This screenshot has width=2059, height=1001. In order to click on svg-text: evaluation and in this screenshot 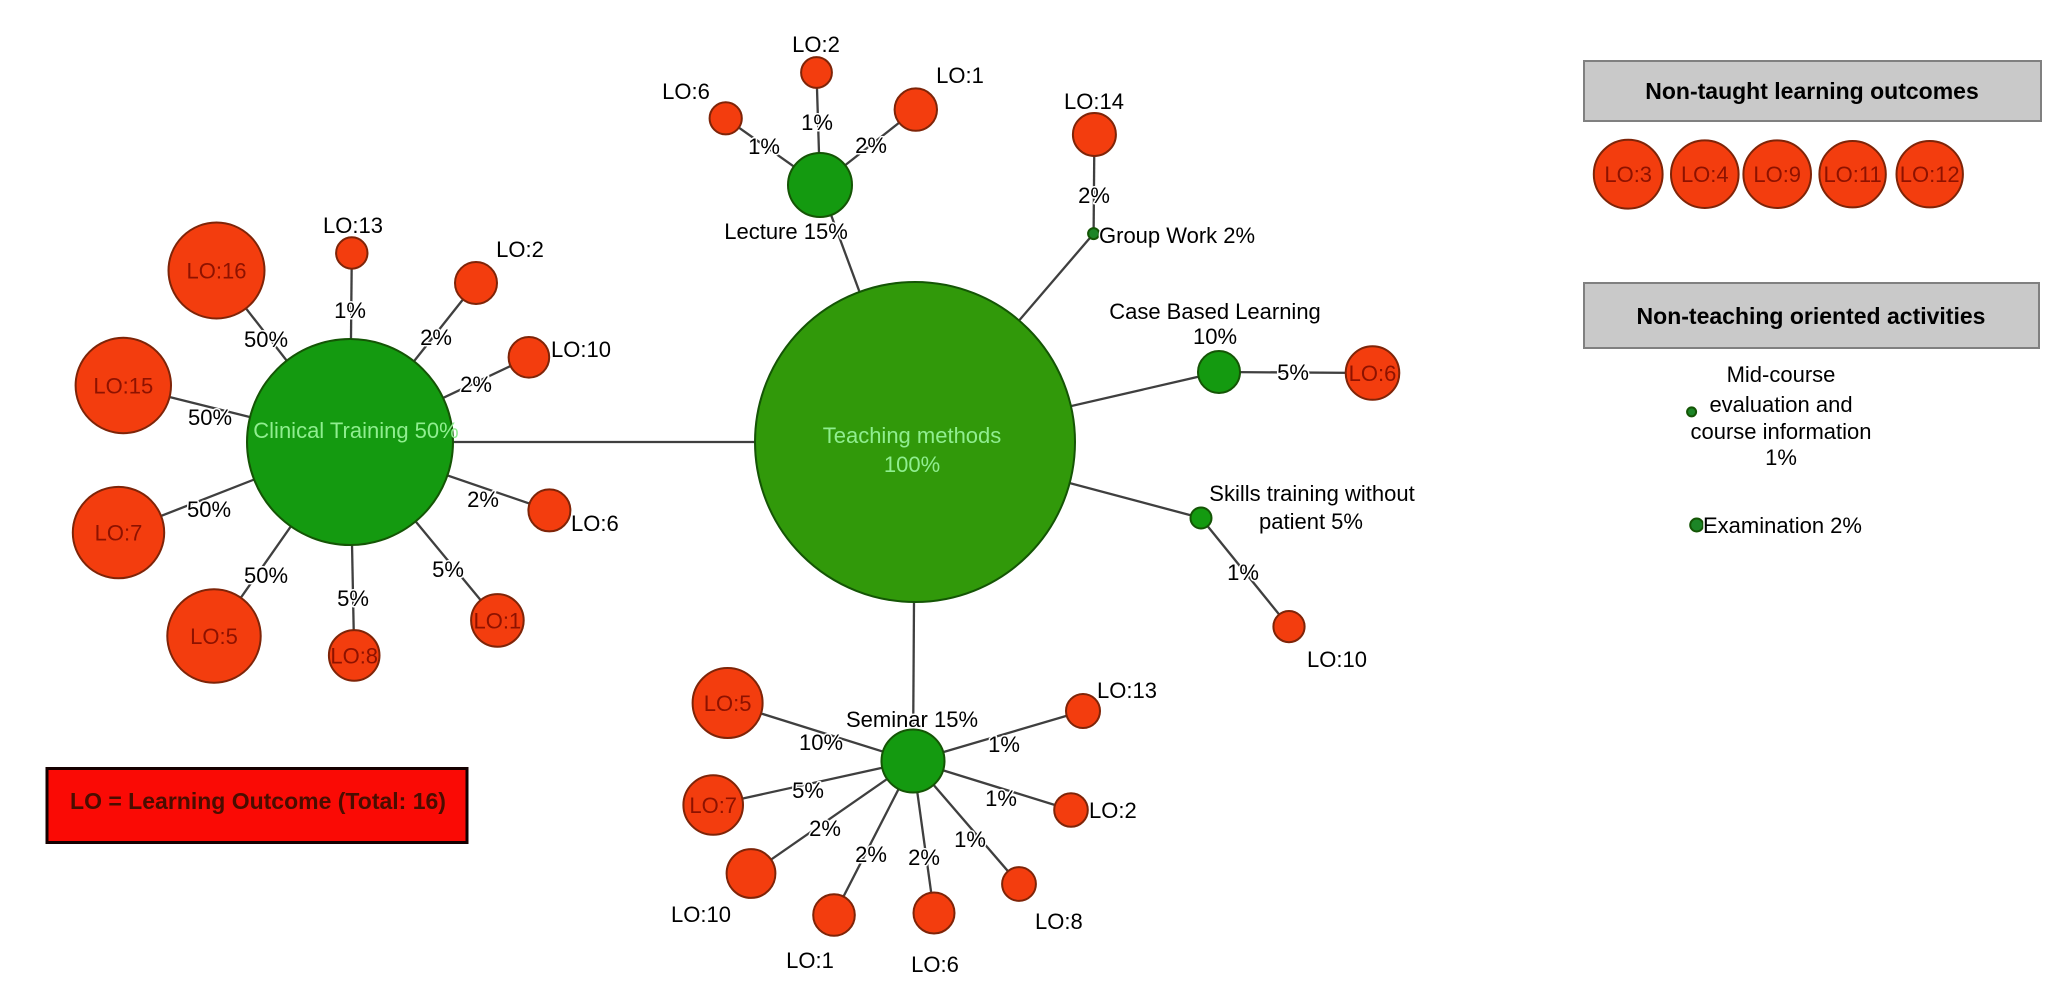, I will do `click(1780, 404)`.